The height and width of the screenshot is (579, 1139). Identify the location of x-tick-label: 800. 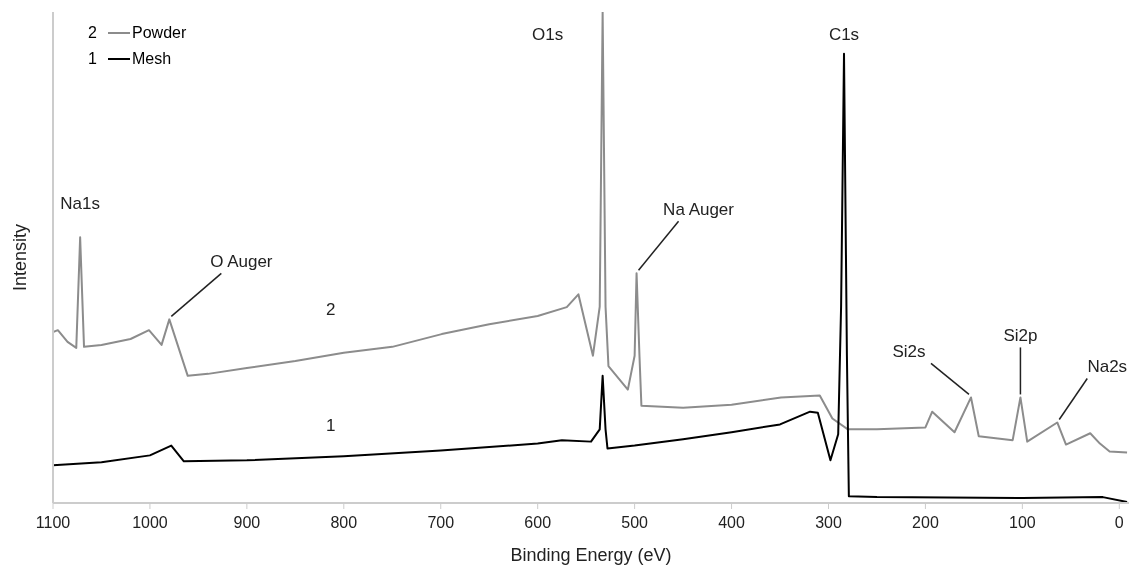
(344, 523).